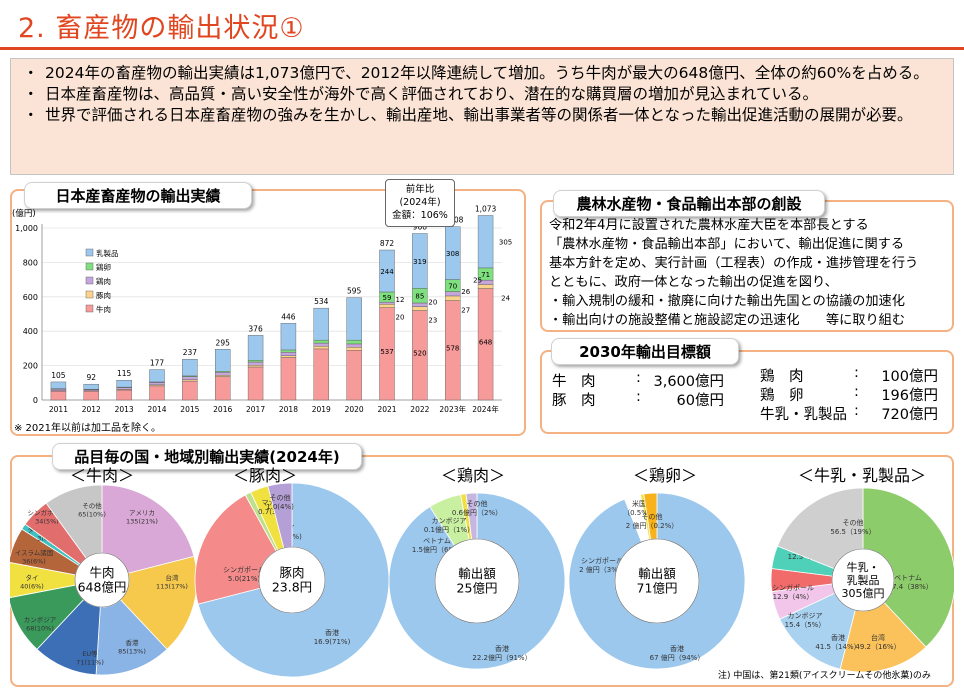 This screenshot has width=964, height=690. What do you see at coordinates (477, 280) in the screenshot?
I see `bar-value-label: 25` at bounding box center [477, 280].